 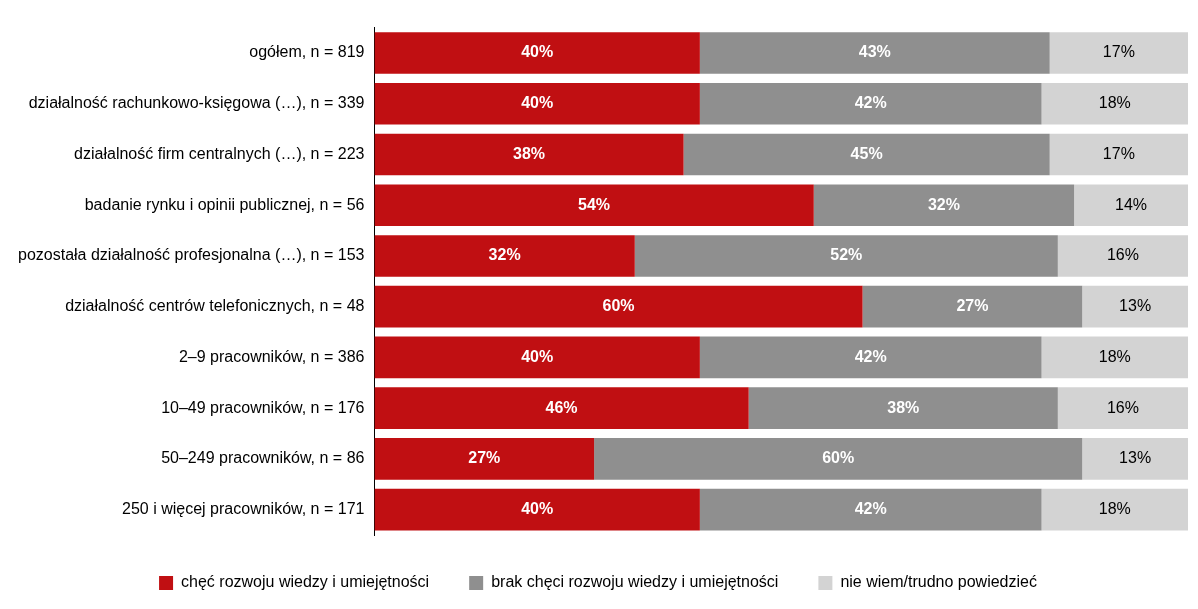 What do you see at coordinates (243, 509) in the screenshot?
I see `y-tick-label: 250 i więcej pracowników, n = 171` at bounding box center [243, 509].